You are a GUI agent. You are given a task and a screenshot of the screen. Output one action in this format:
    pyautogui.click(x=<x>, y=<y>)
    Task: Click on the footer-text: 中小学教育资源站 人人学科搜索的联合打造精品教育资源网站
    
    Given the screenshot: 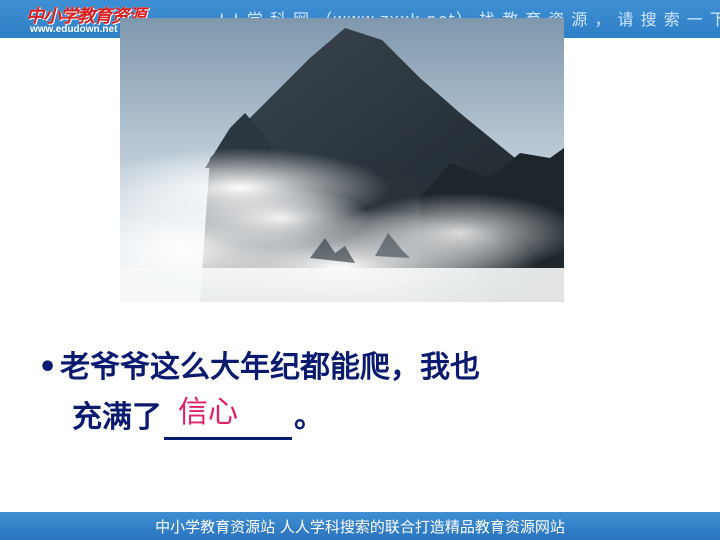 What is the action you would take?
    pyautogui.click(x=360, y=527)
    